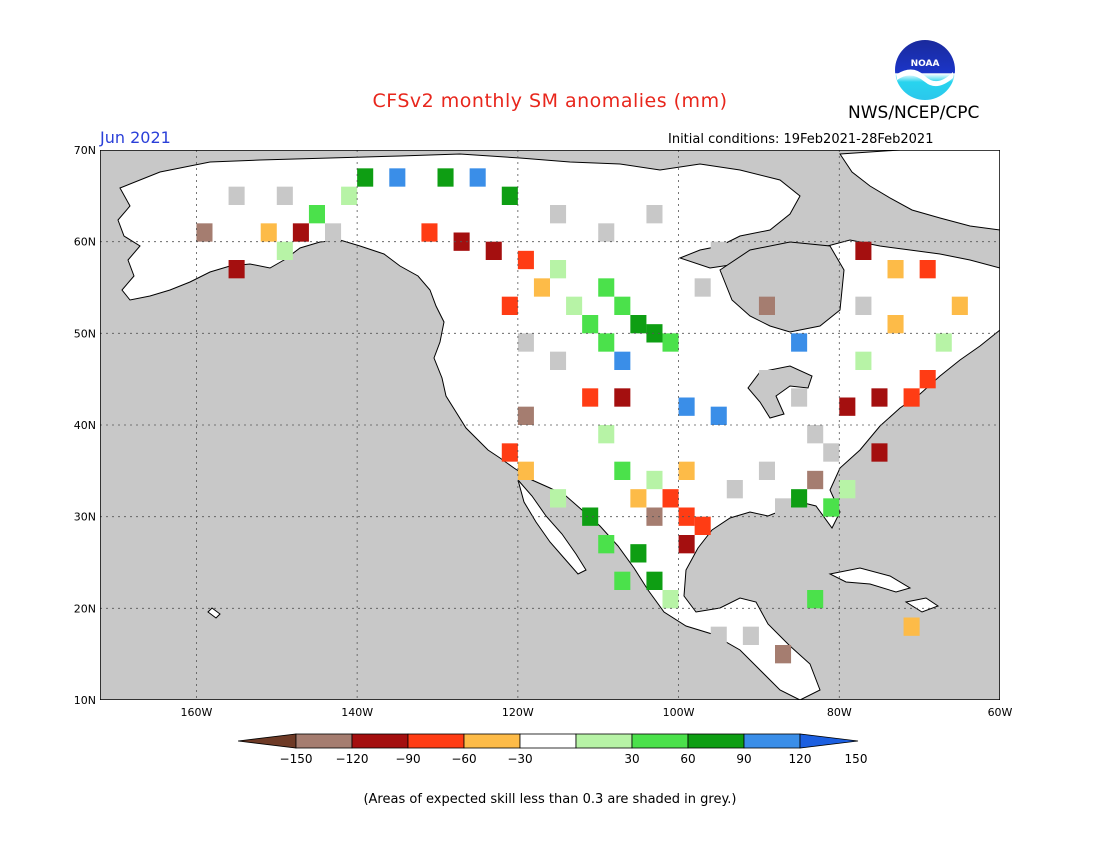 This screenshot has height=850, width=1100. I want to click on lat-tick-6: 10N, so click(85, 700).